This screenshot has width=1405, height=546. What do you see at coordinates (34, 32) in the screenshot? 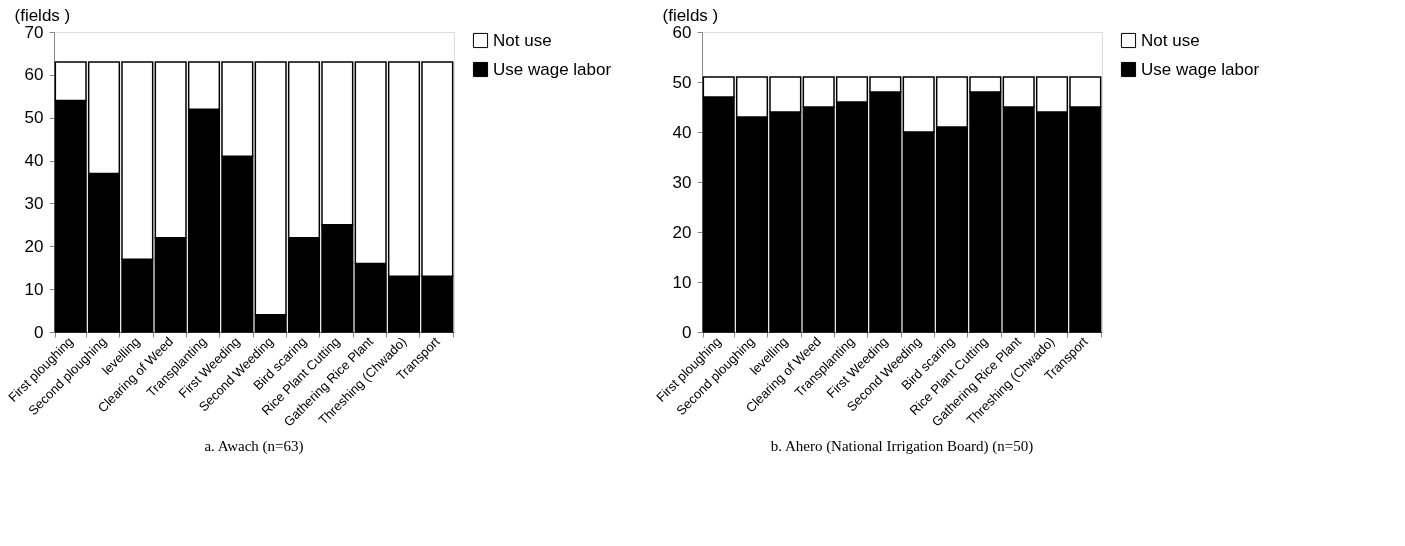
I see `y-tick-label: 70` at bounding box center [34, 32].